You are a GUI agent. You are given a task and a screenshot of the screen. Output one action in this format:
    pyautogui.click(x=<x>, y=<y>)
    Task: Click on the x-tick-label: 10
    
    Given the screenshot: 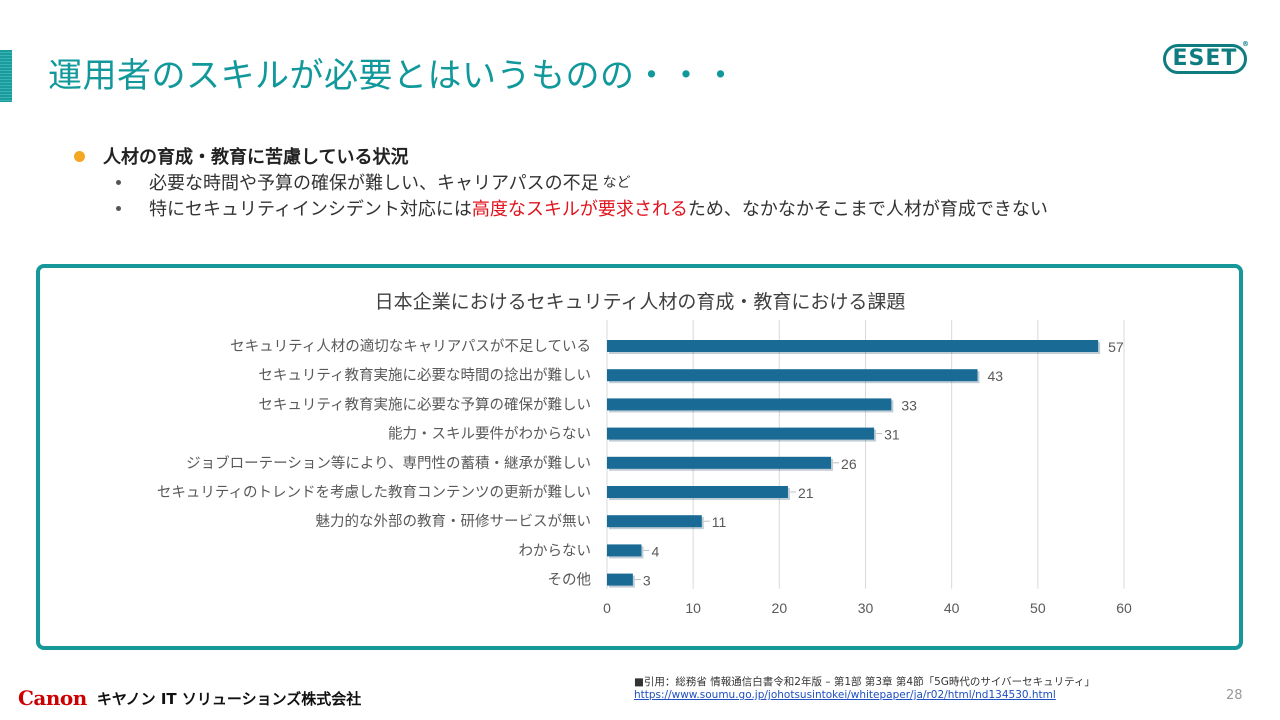 What is the action you would take?
    pyautogui.click(x=693, y=608)
    